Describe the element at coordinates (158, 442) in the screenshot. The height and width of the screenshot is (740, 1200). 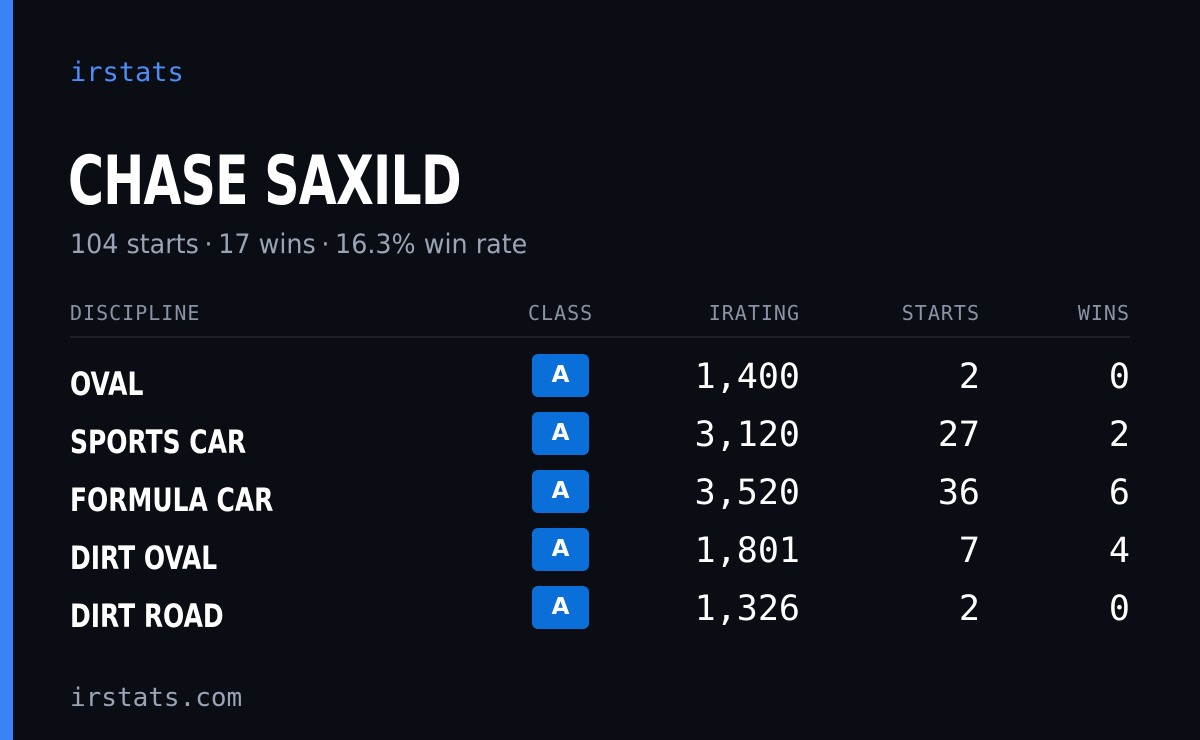
I see `discipline-name: SPORTS CAR` at that location.